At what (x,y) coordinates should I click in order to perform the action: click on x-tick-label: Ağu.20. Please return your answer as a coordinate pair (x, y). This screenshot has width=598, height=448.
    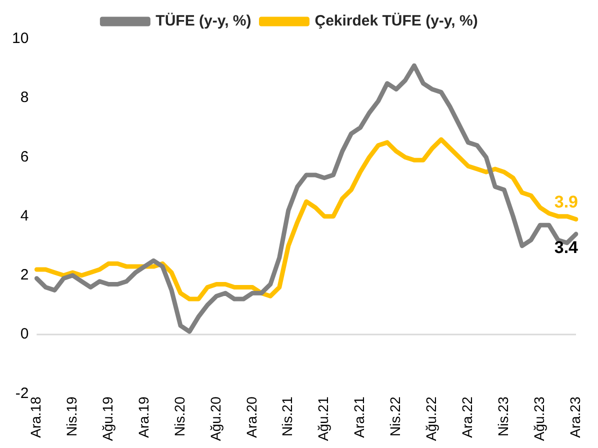
    Looking at the image, I should click on (215, 419).